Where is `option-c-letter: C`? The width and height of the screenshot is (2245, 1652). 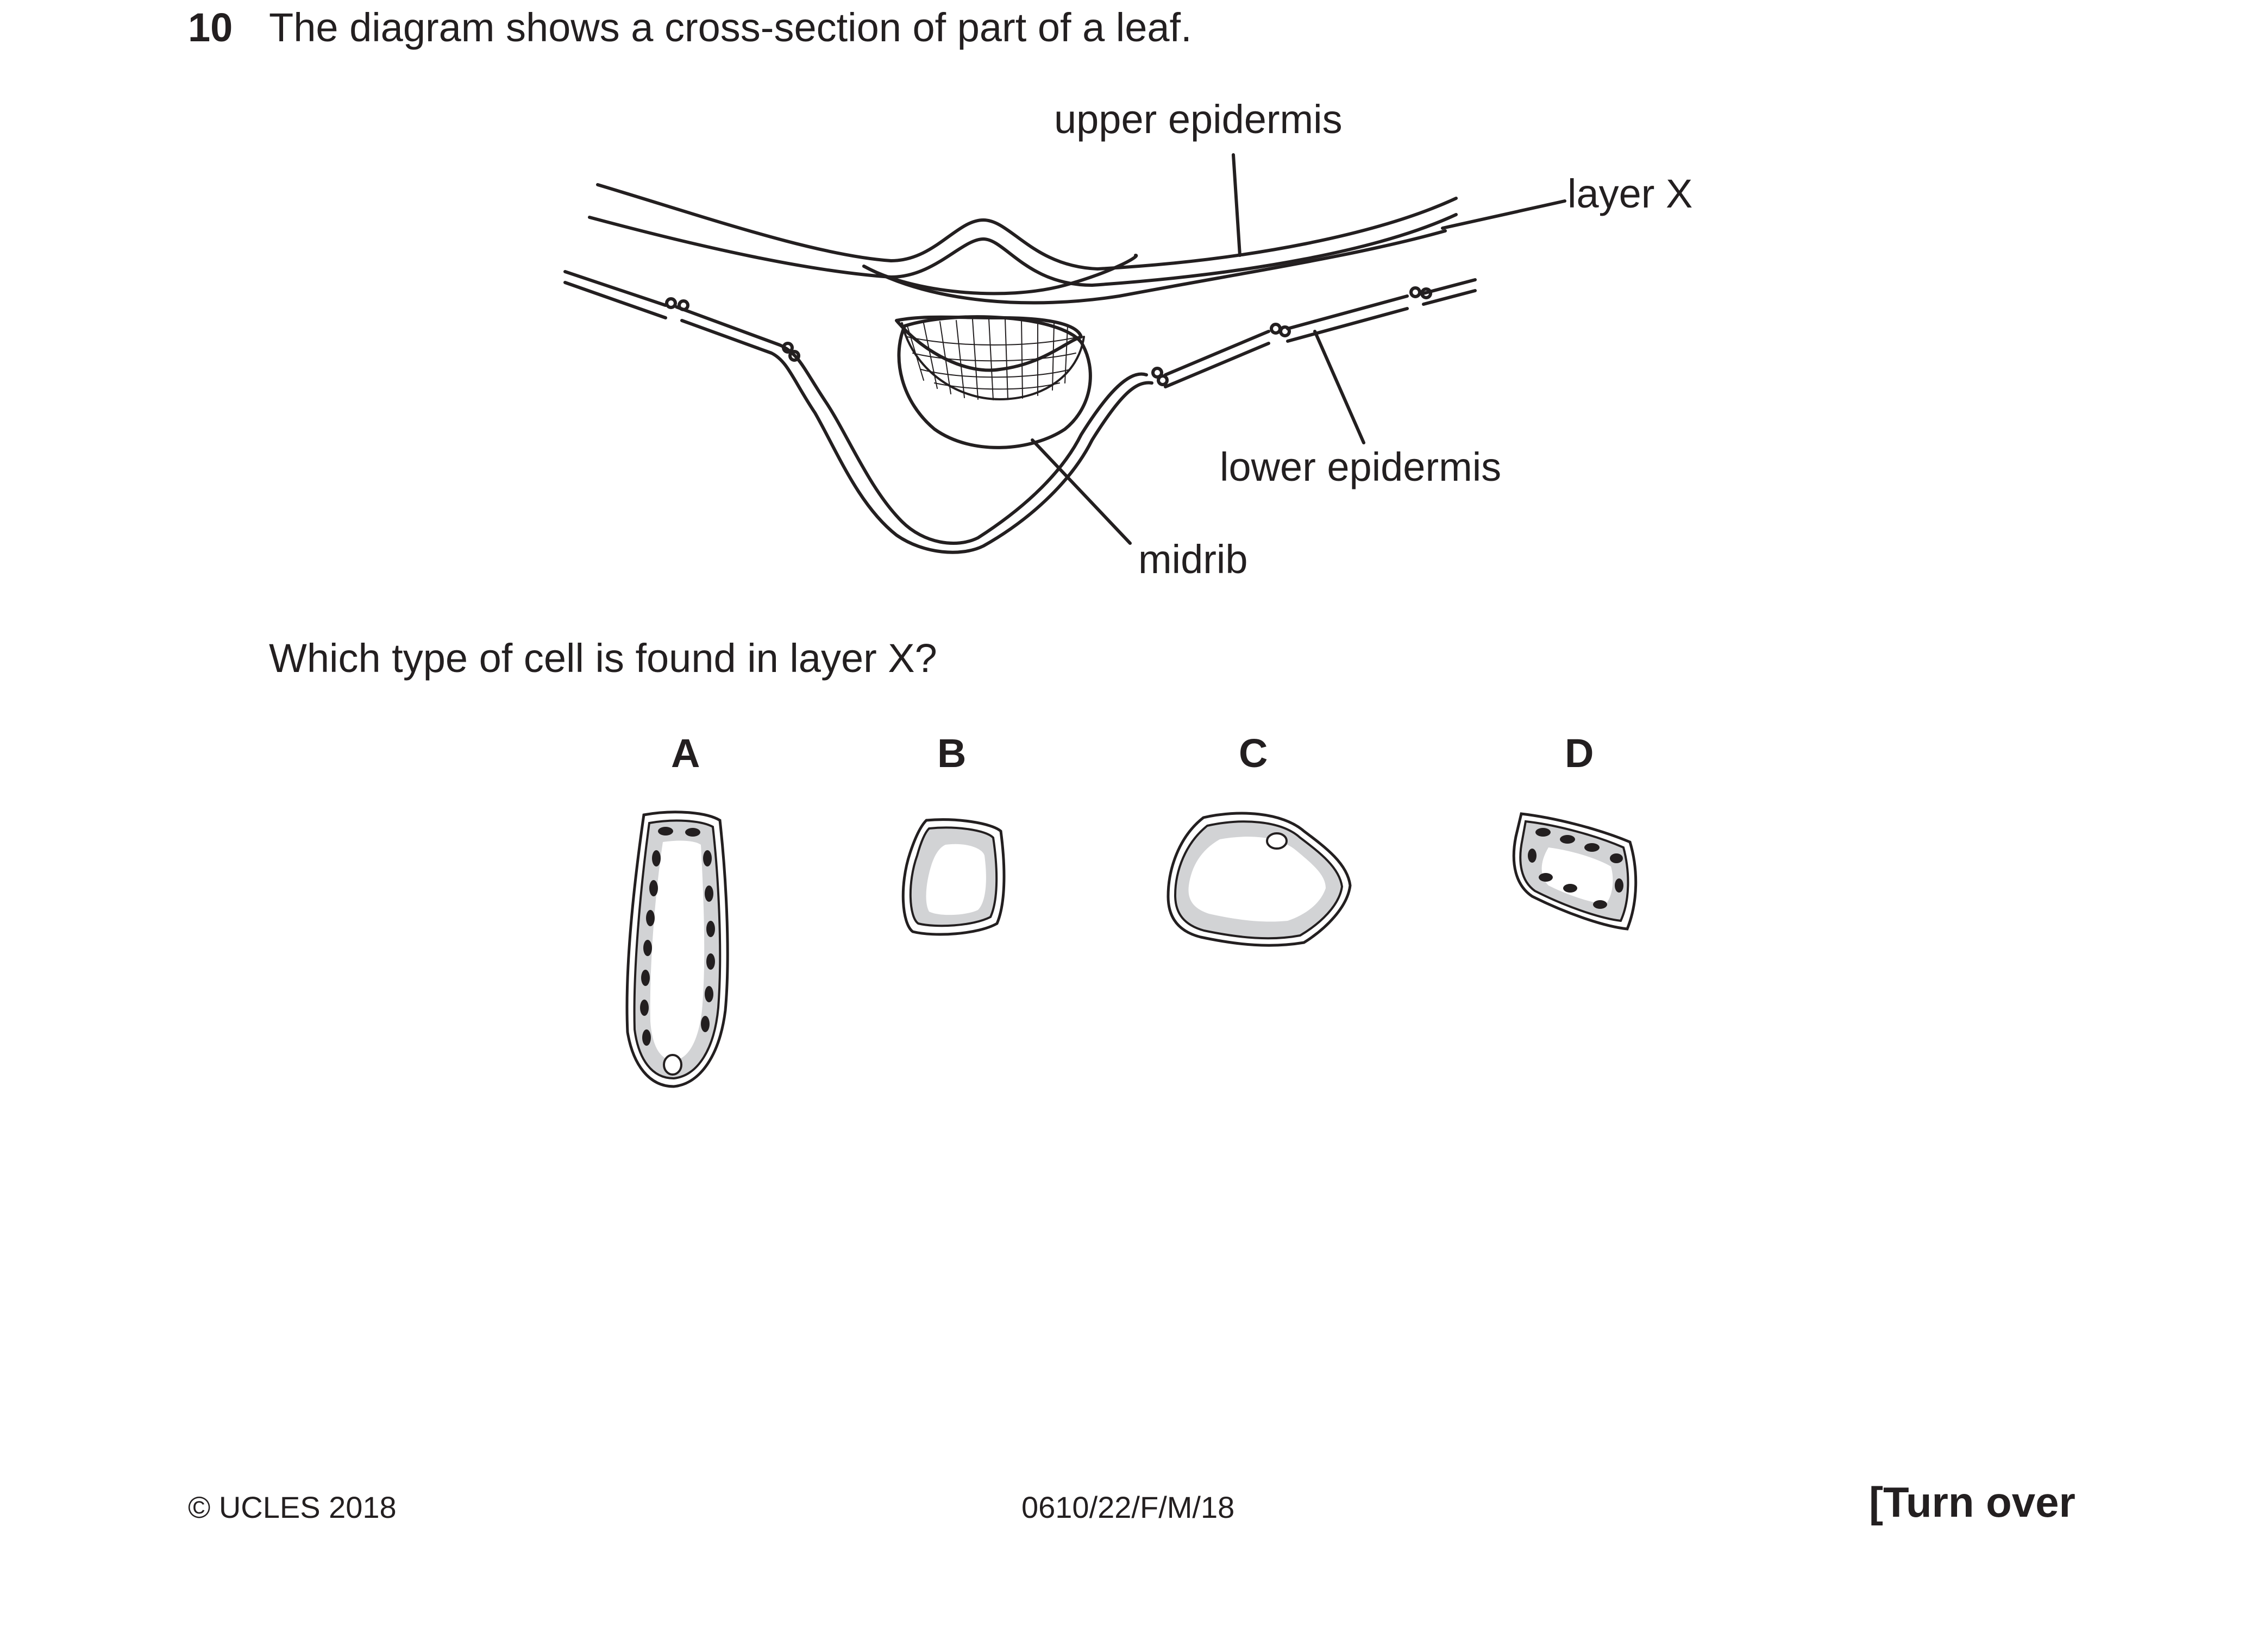
option-c-letter: C is located at coordinates (1253, 753).